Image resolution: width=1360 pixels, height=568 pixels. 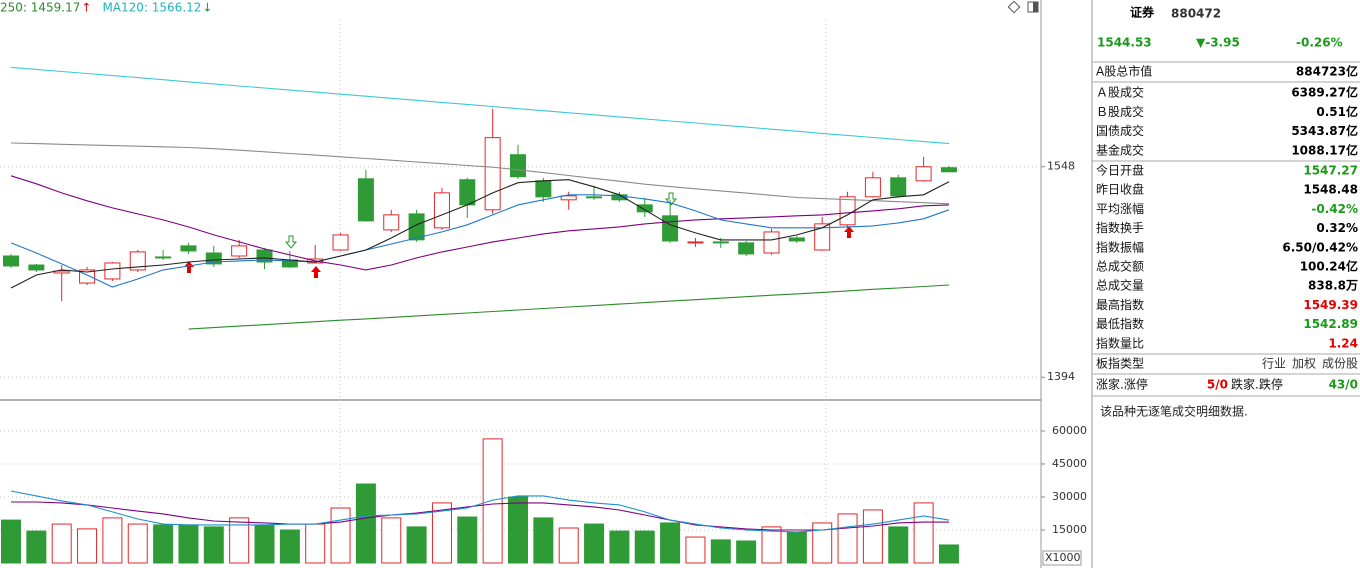 I want to click on security-name: 证券, so click(x=1142, y=12).